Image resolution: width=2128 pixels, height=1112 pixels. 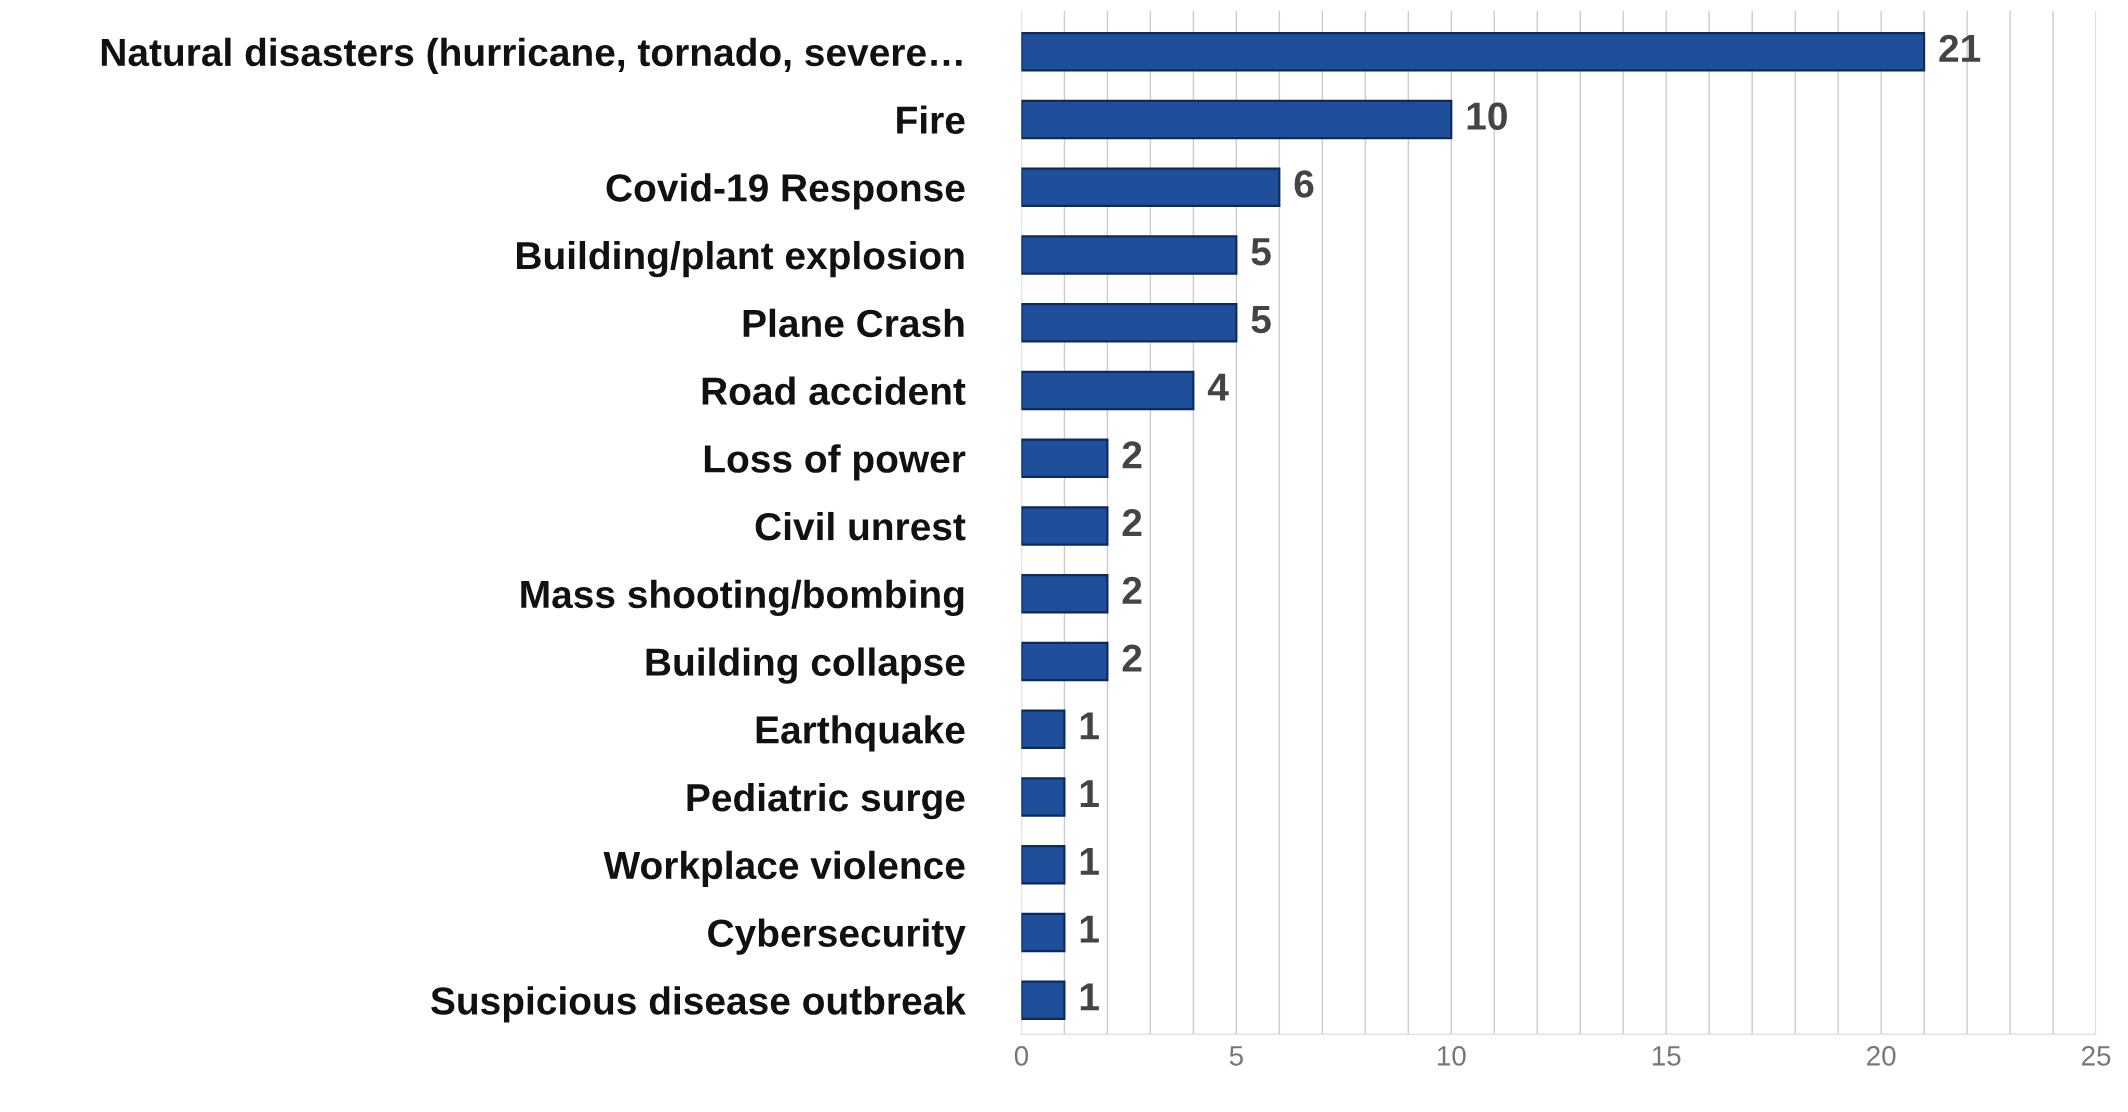 I want to click on y-tick-label: Fire, so click(x=931, y=119).